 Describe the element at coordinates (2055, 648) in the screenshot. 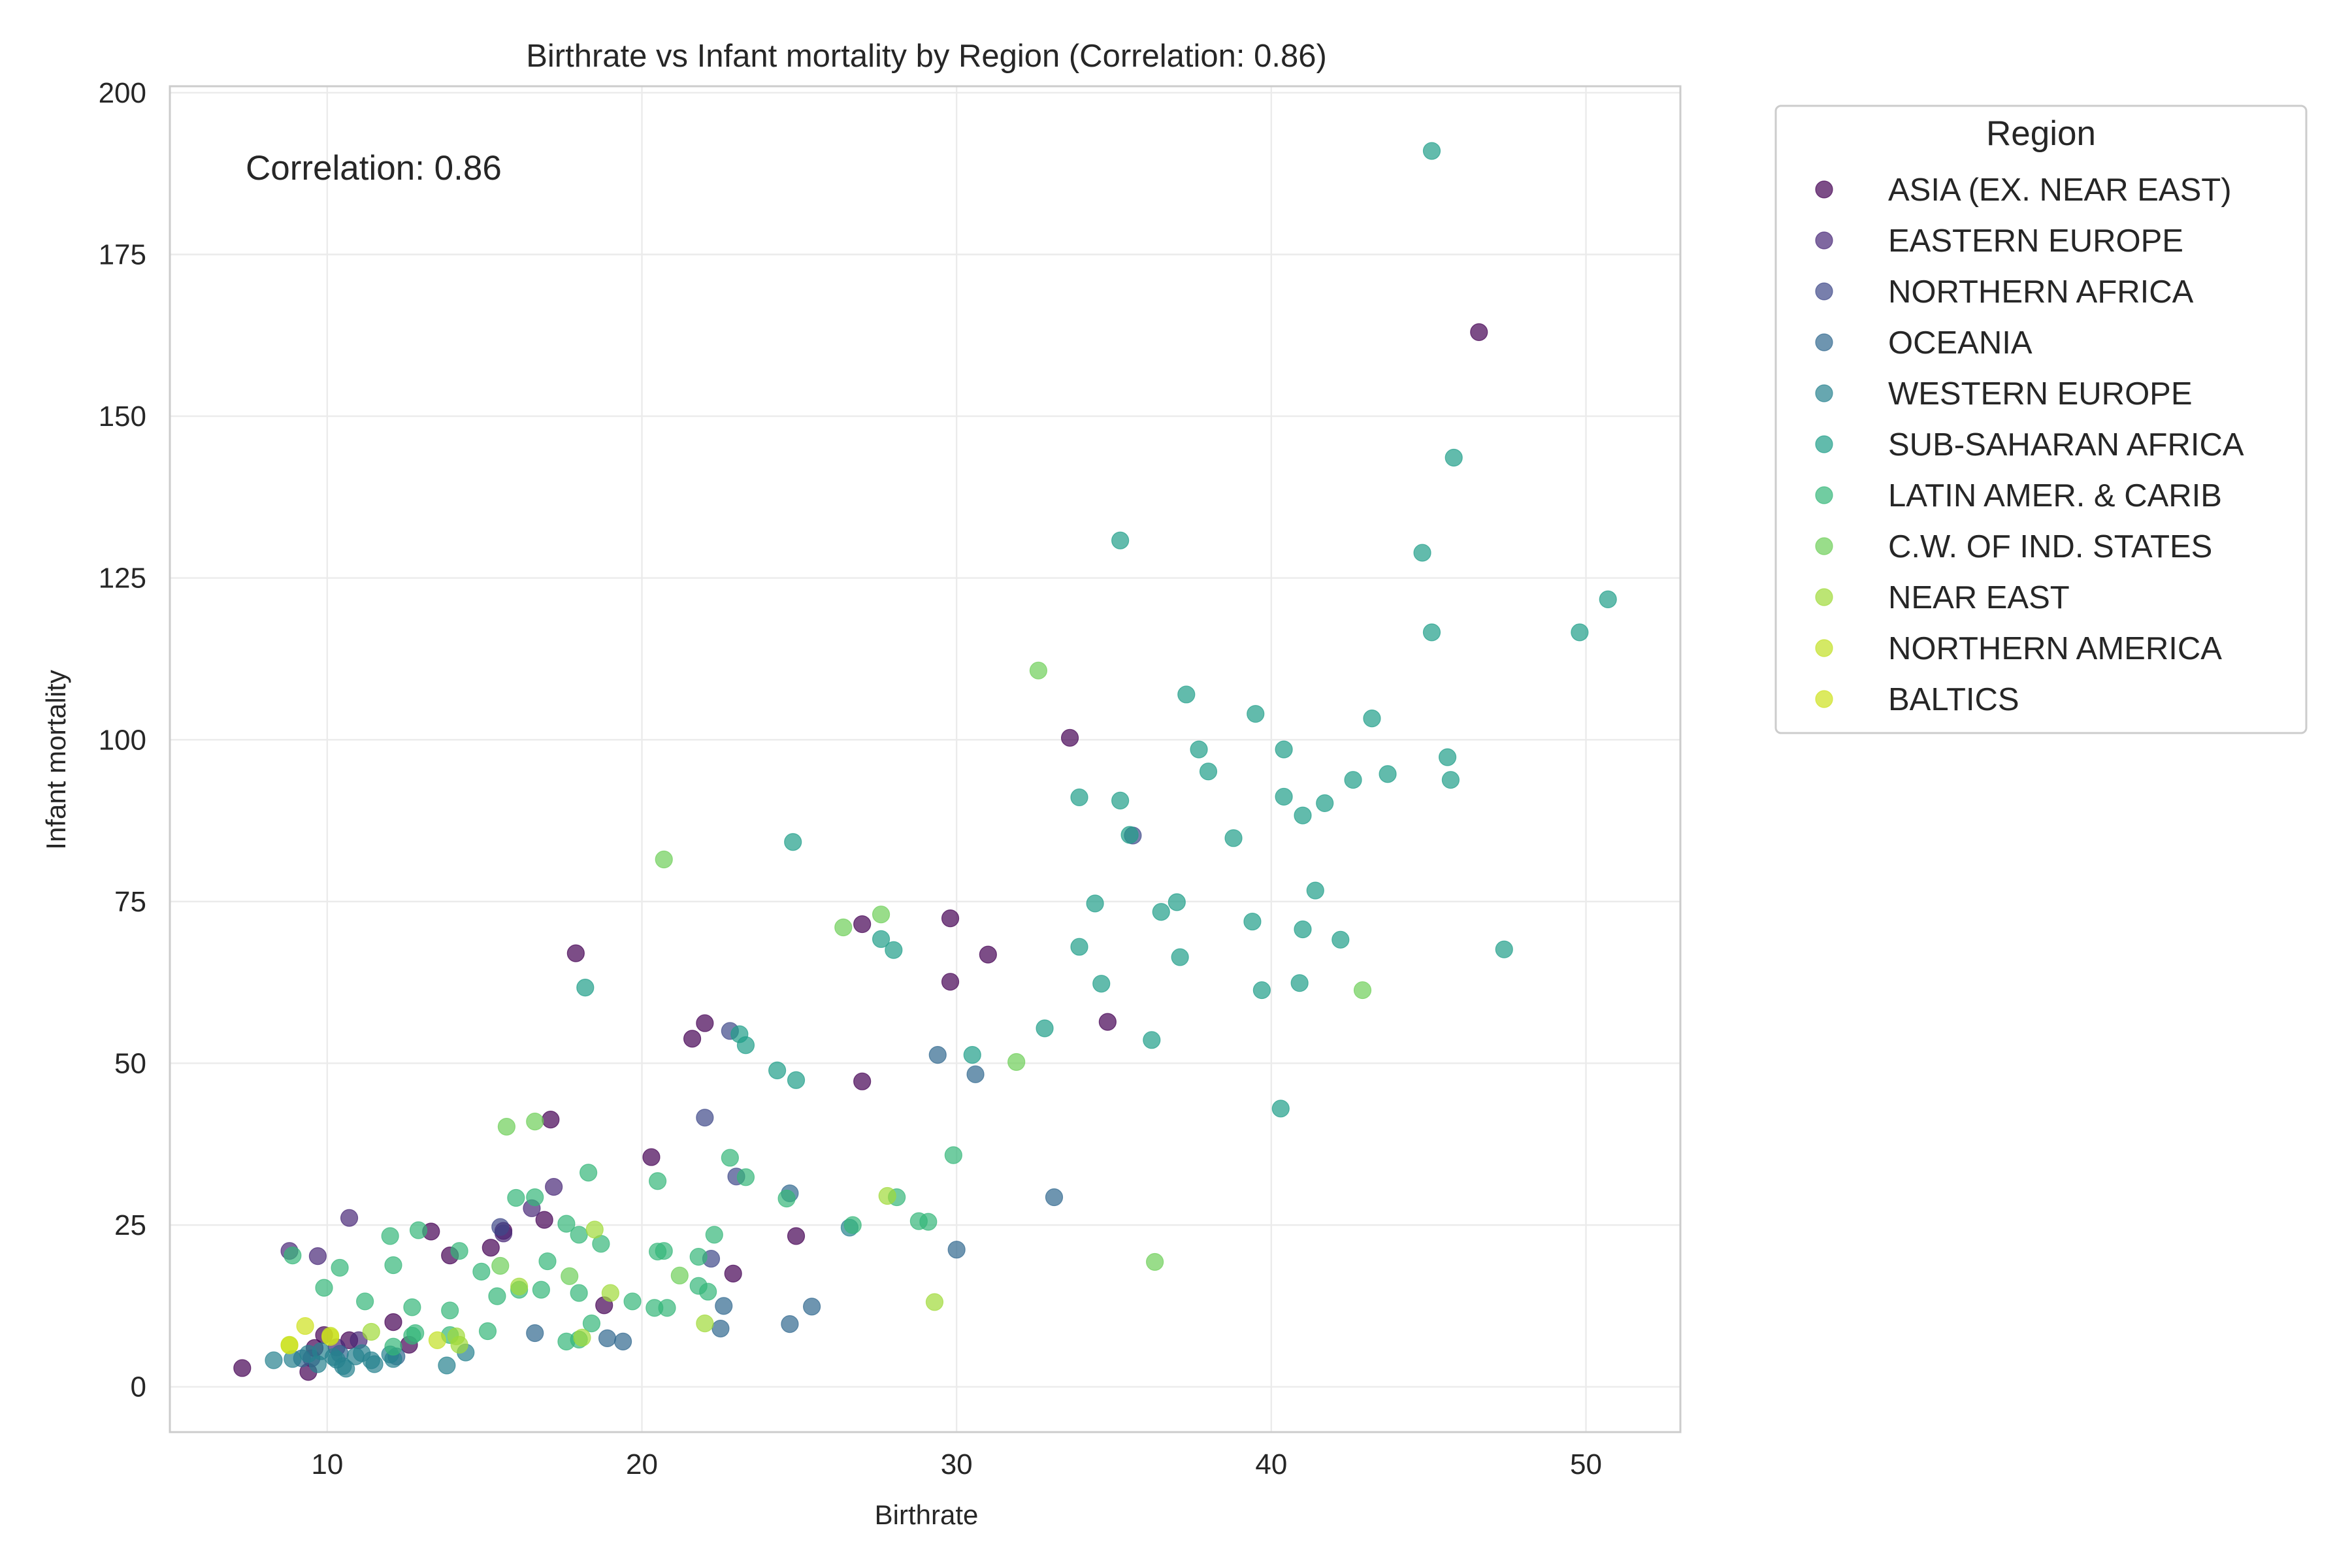

I see `legend-label: NORTHERN AMERICA` at that location.